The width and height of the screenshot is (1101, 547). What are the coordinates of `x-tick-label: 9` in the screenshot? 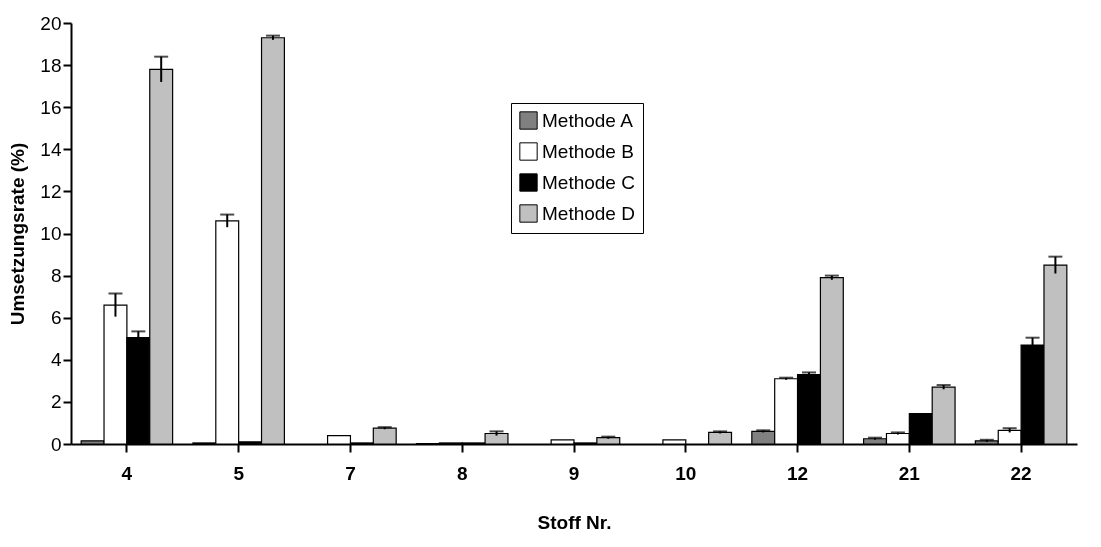 It's located at (574, 473).